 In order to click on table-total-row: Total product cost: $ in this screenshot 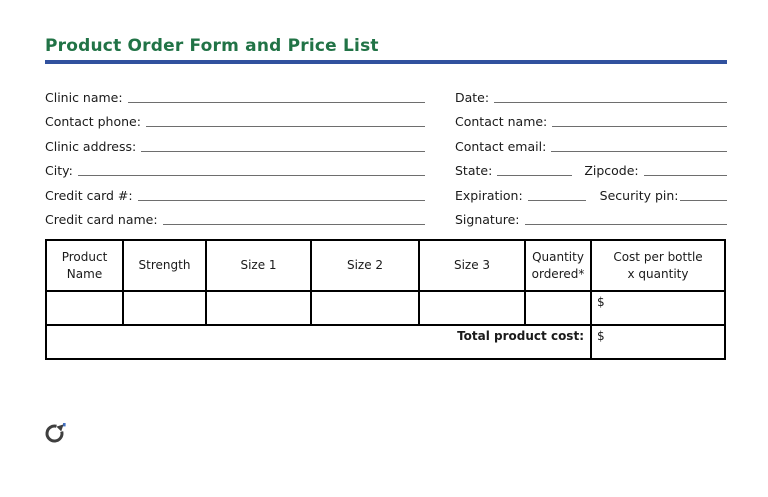, I will do `click(385, 342)`.